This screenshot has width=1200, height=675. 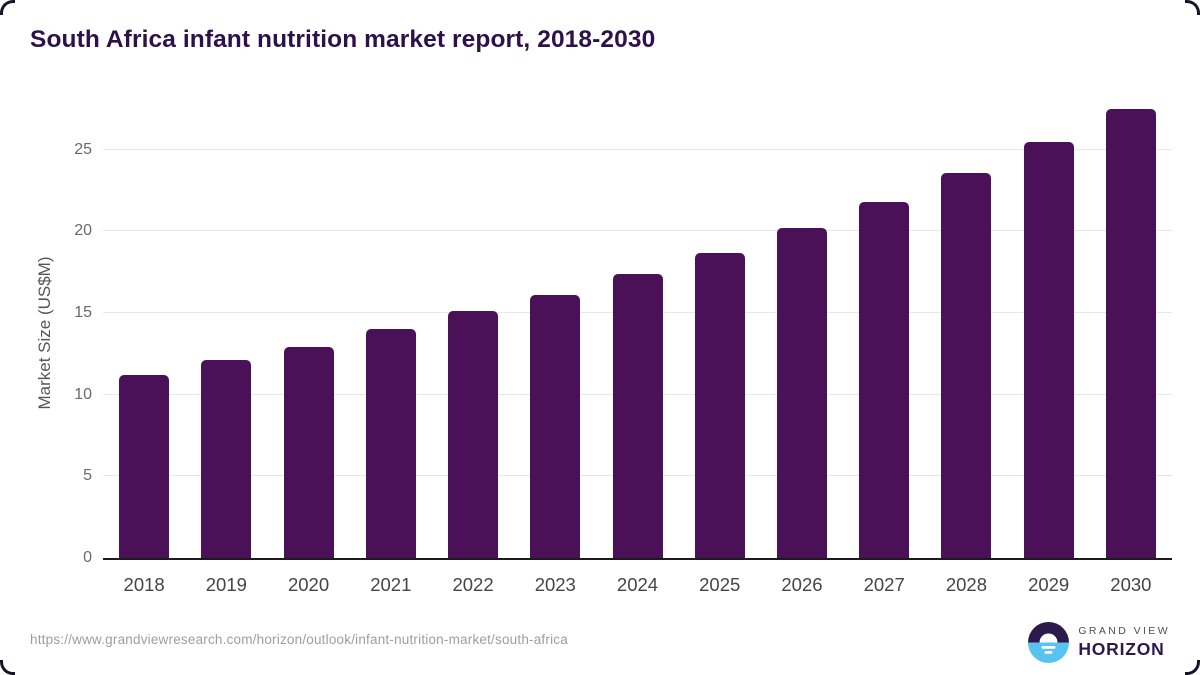 I want to click on bar-2022, so click(x=473, y=434).